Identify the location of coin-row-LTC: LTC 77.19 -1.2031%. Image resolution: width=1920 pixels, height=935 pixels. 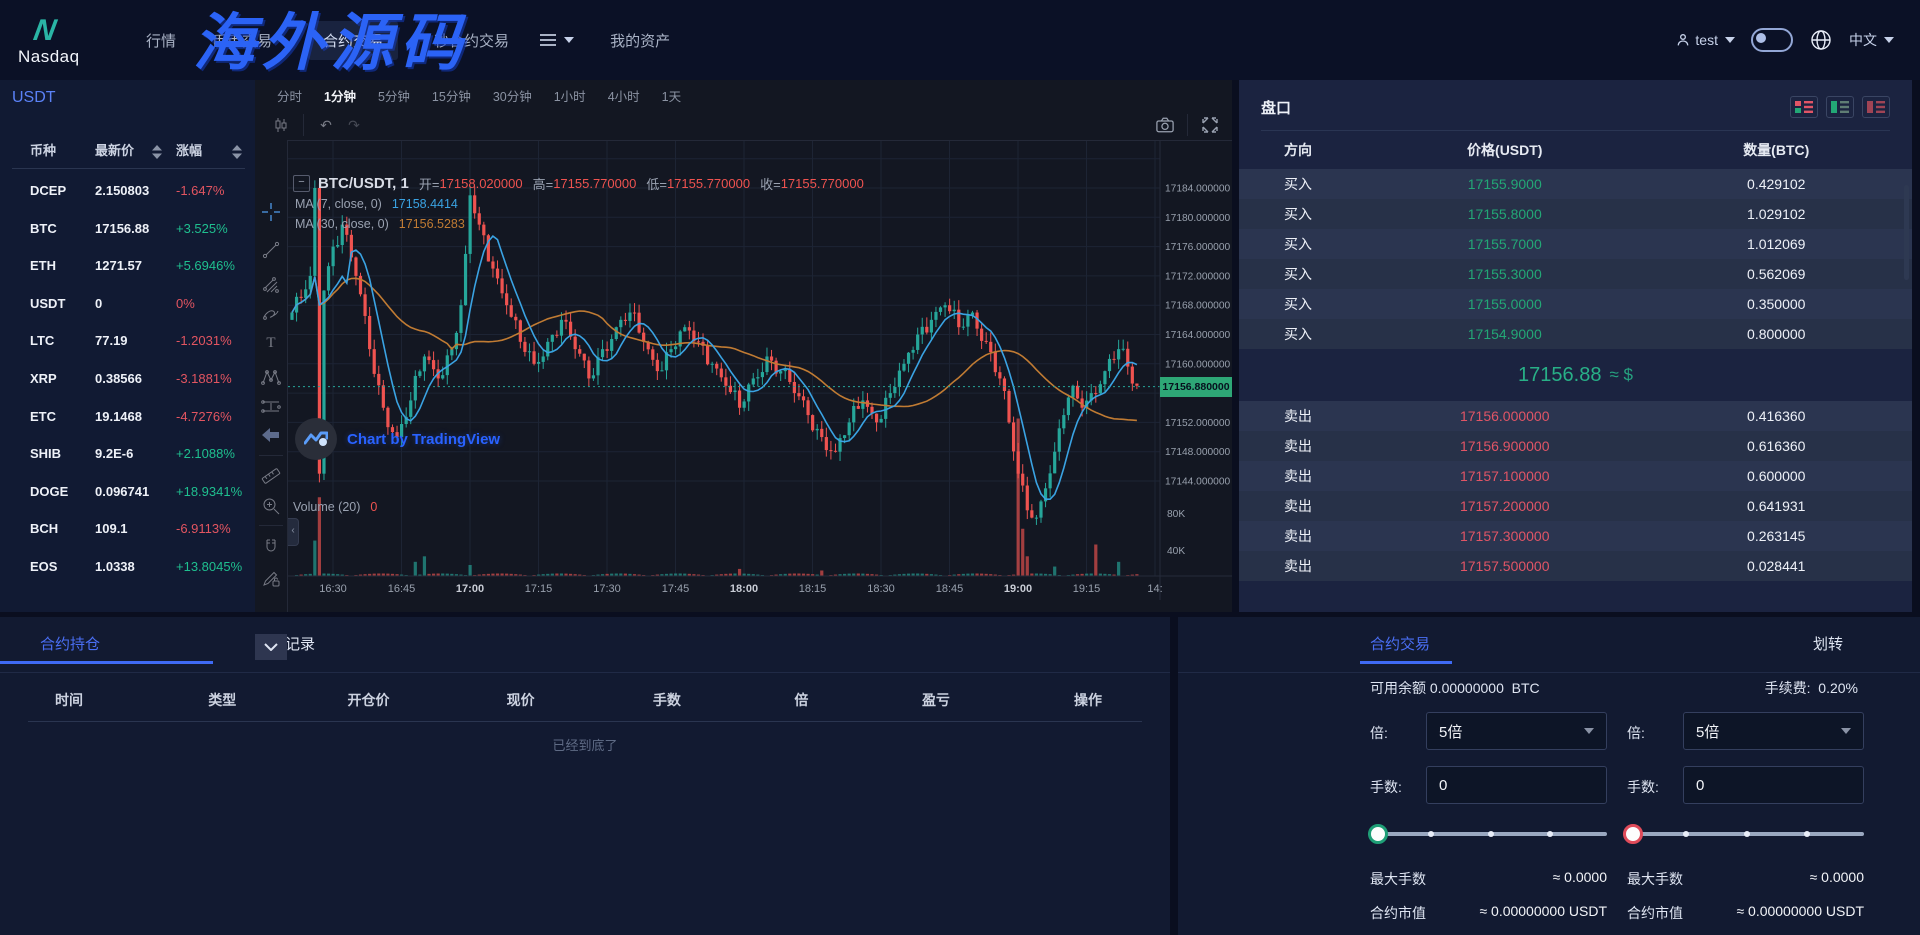
(127, 341).